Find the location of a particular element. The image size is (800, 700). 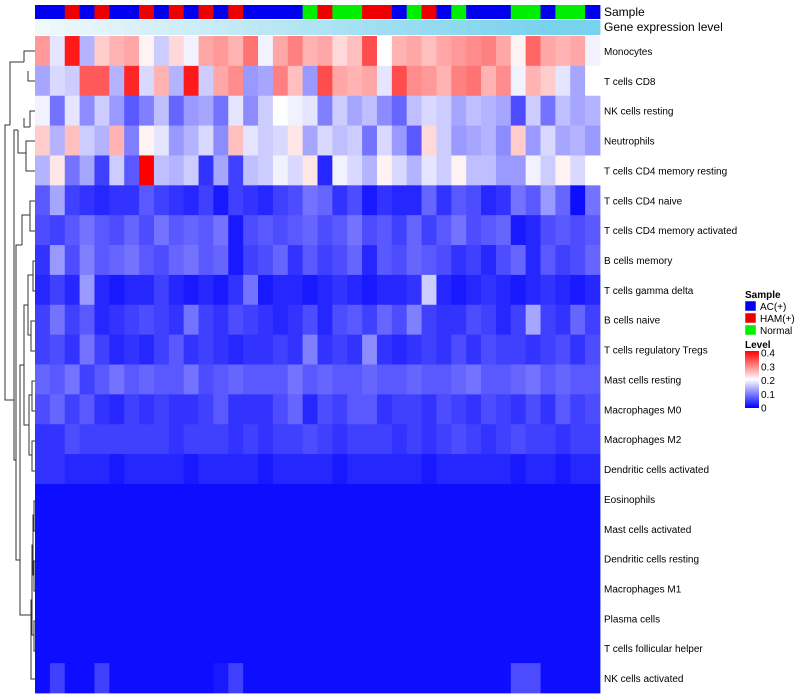

legend-swatch is located at coordinates (750, 330).